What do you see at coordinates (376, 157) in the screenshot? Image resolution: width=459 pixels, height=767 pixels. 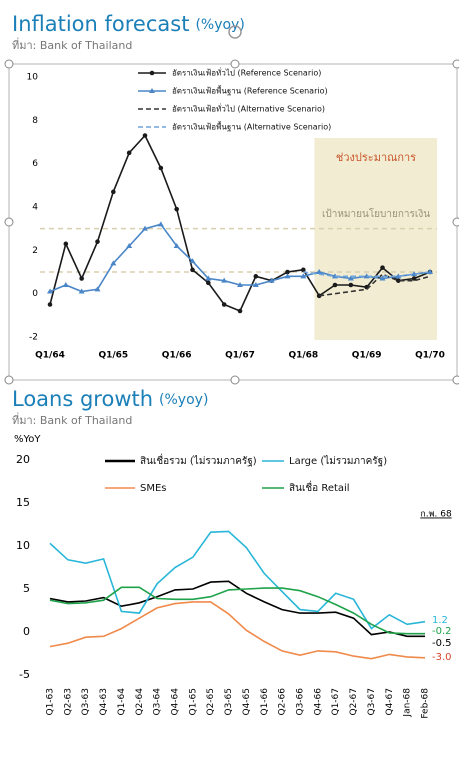 I see `annotation: ช่วงประมาณการ` at bounding box center [376, 157].